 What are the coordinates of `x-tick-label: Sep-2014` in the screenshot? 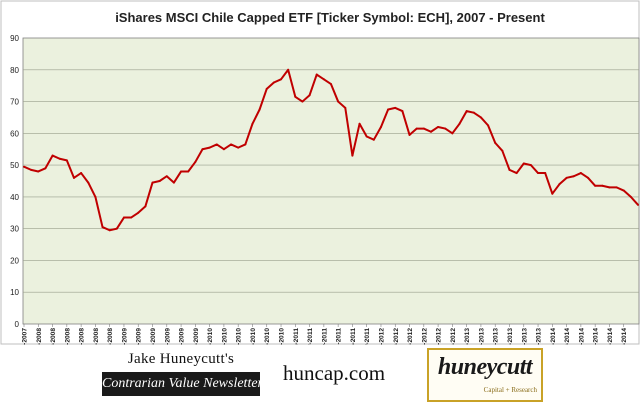 It's located at (610, 336).